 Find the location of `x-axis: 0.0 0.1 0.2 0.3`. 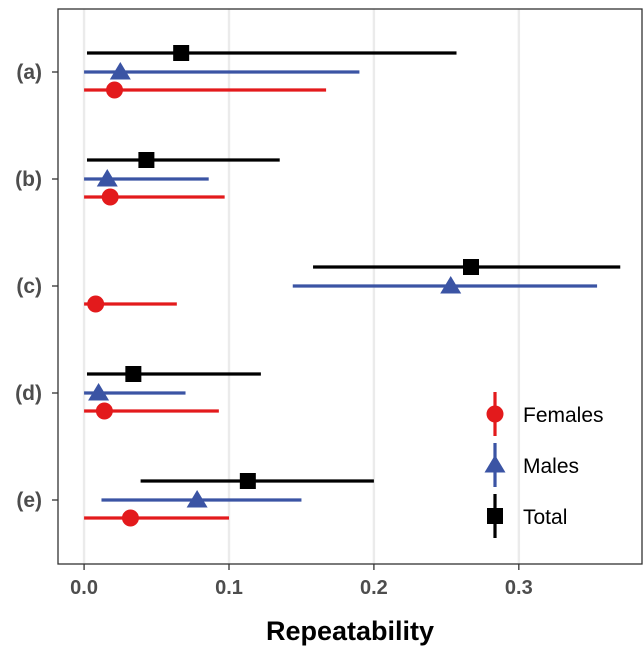

x-axis: 0.0 0.1 0.2 0.3 is located at coordinates (301, 581).